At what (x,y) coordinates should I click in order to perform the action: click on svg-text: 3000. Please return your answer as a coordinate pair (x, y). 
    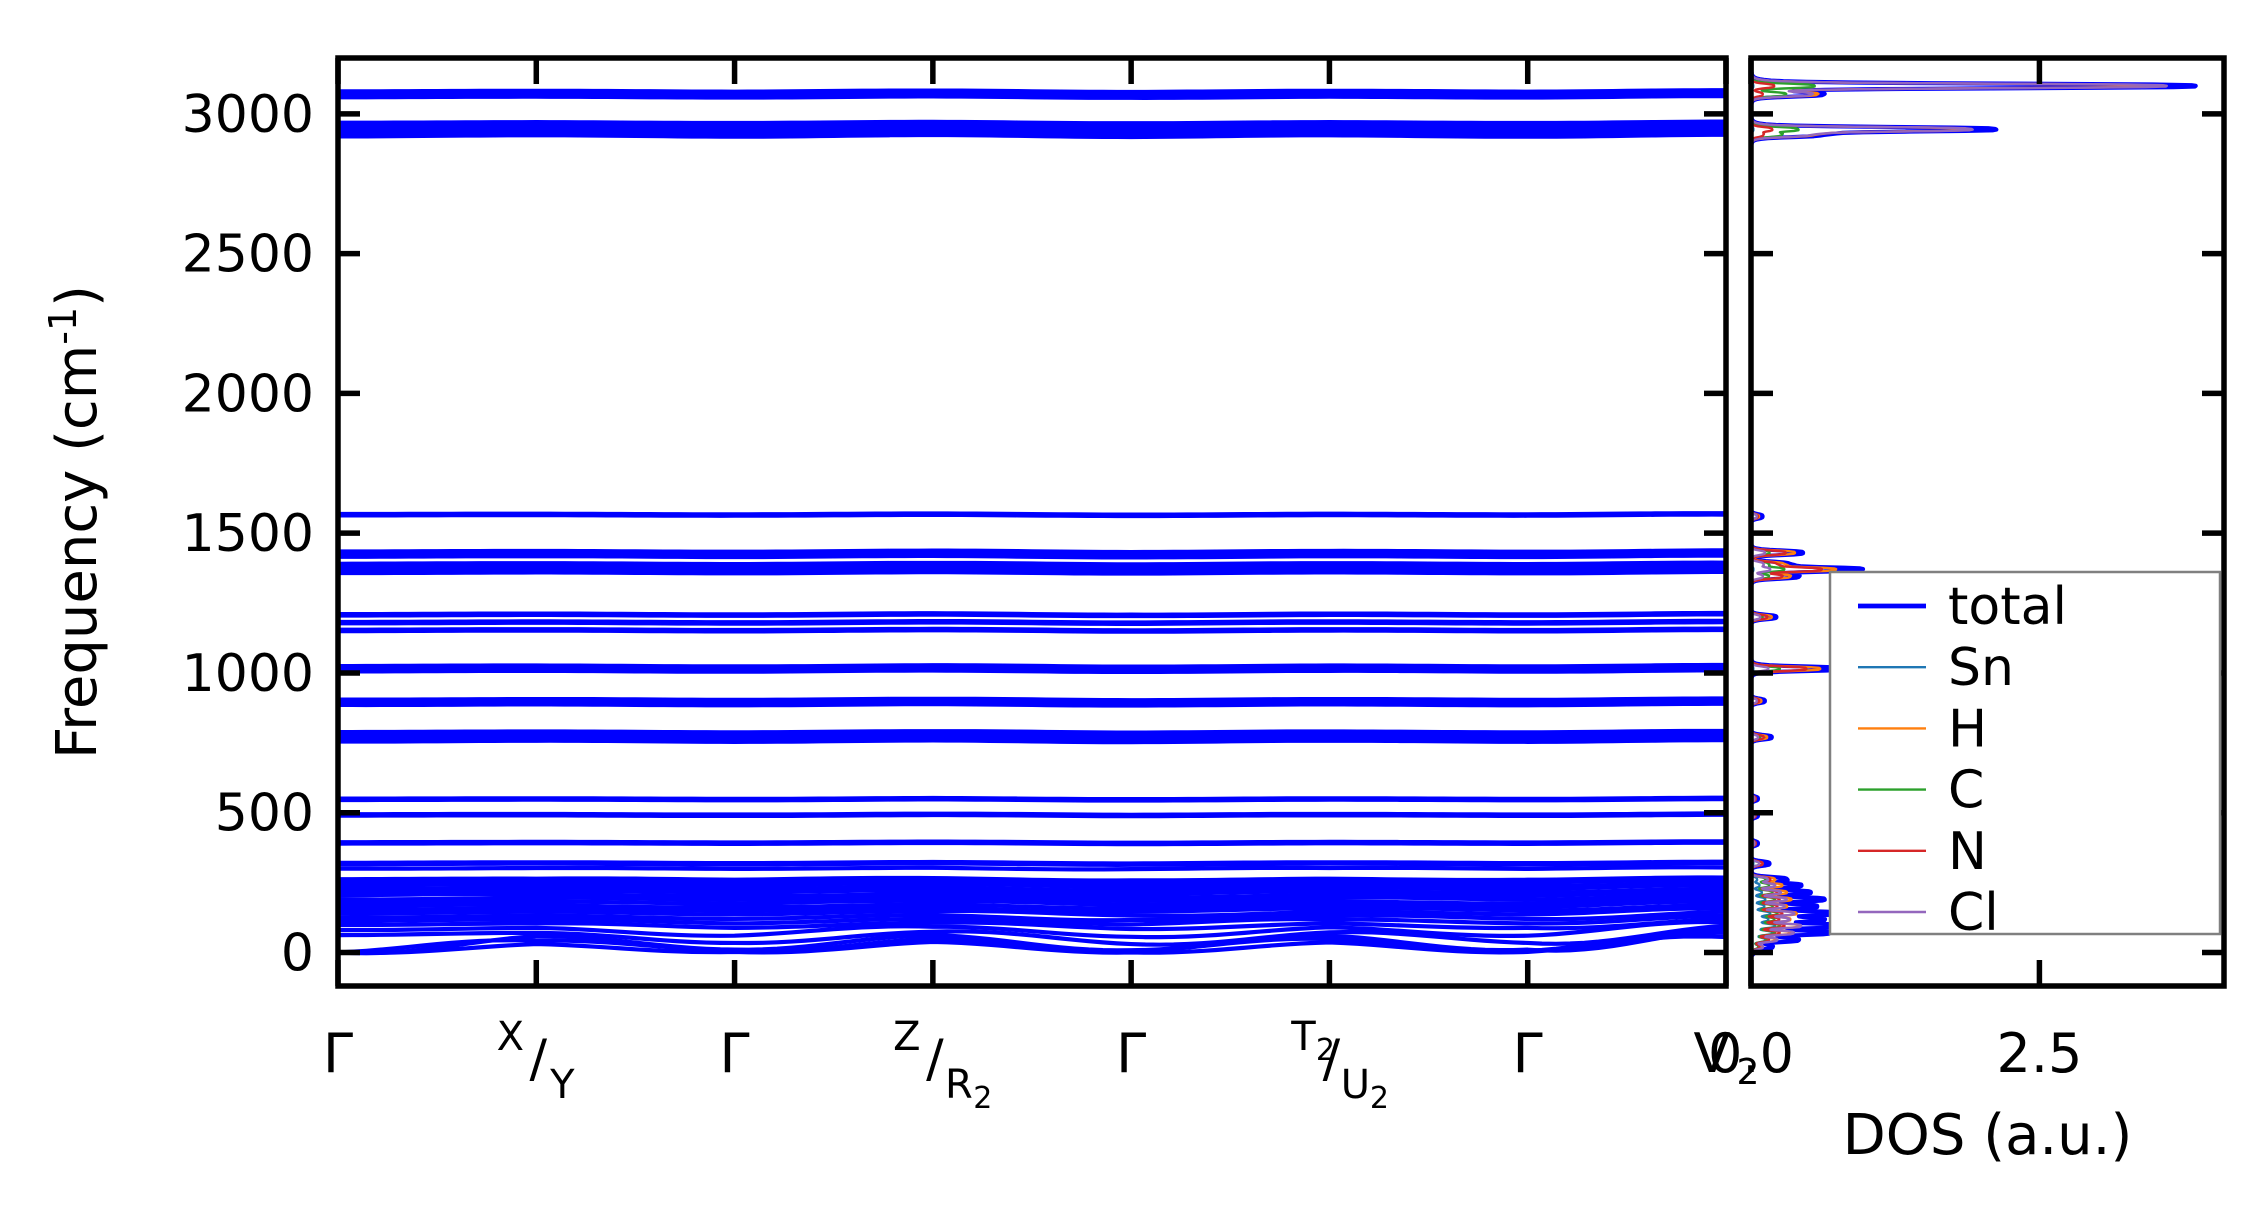
    Looking at the image, I should click on (248, 115).